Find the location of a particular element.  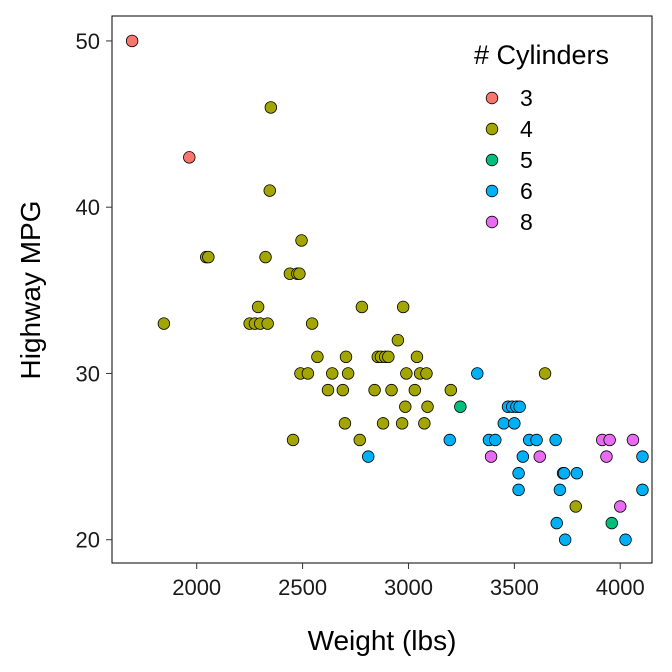

x-axis: 2000 2500 3000 3500 4000 is located at coordinates (408, 581).